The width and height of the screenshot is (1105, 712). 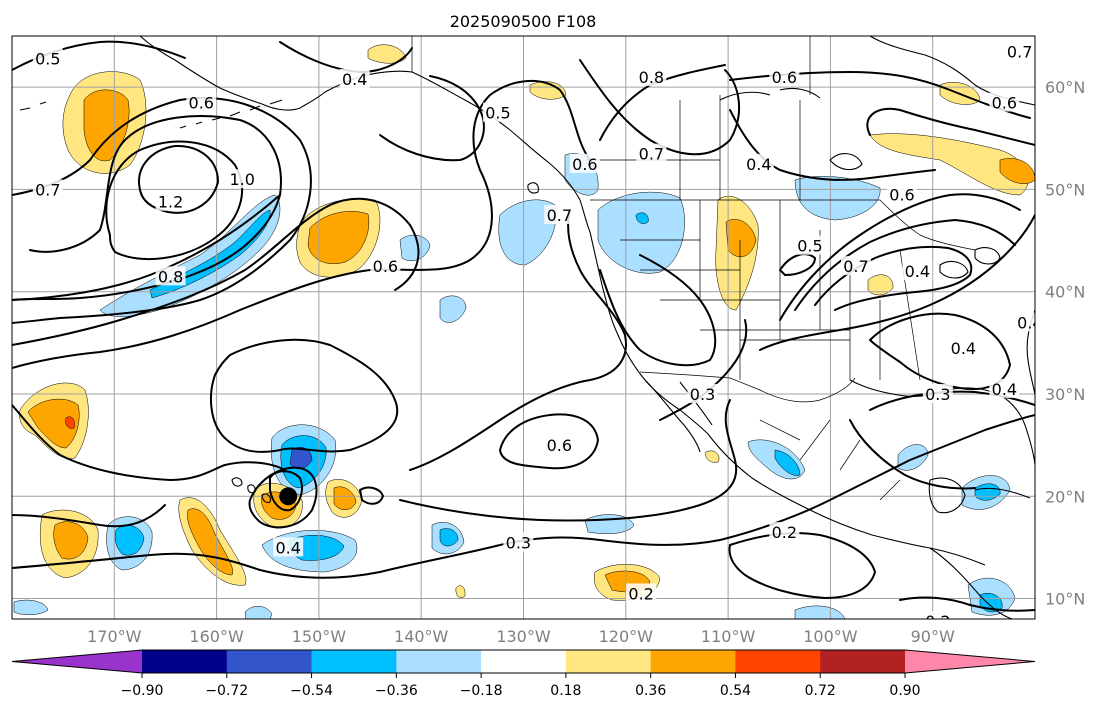 I want to click on cuba-coast, so click(x=1002, y=493).